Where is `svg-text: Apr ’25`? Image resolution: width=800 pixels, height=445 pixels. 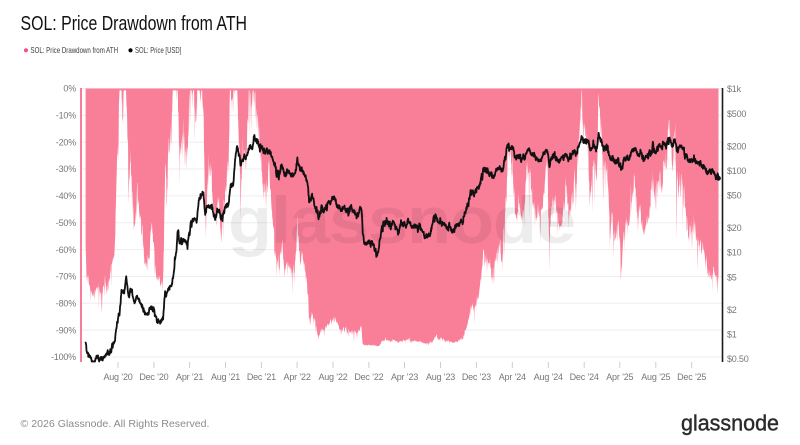
svg-text: Apr ’25 is located at coordinates (619, 377).